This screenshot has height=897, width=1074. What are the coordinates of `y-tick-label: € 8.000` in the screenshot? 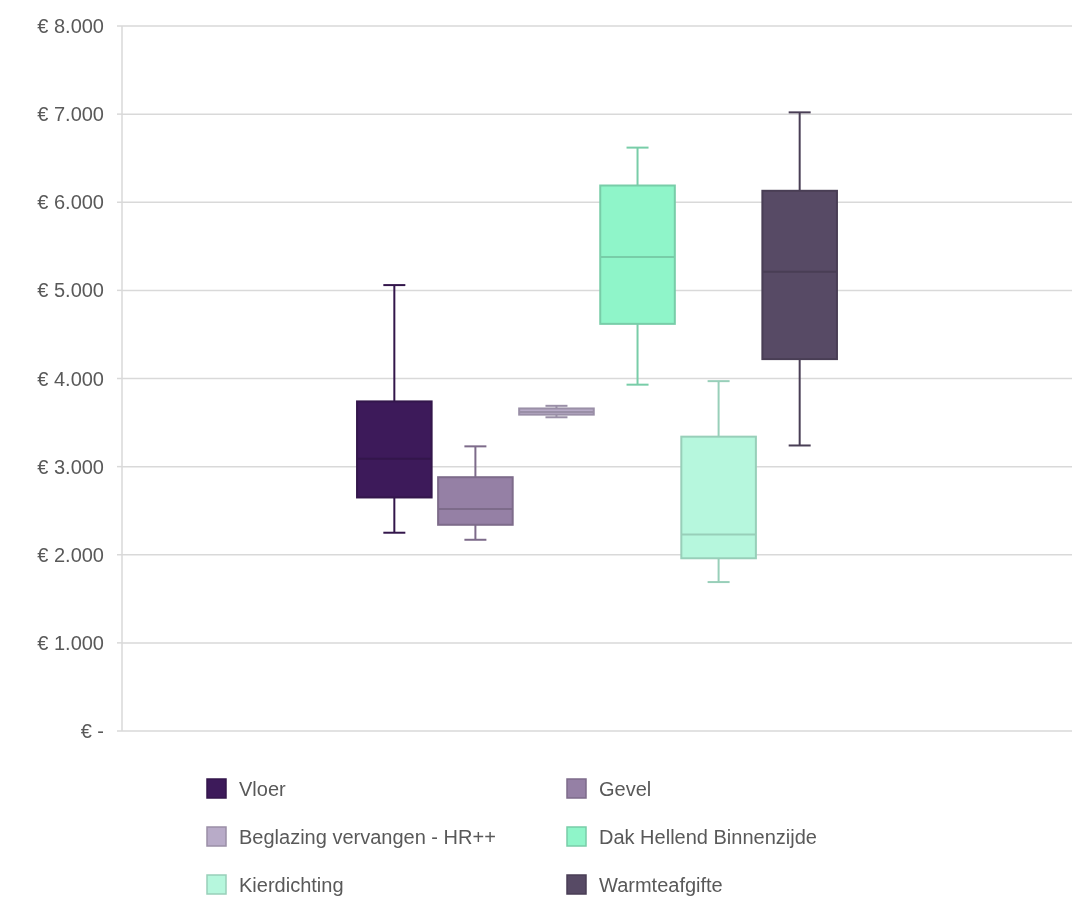 It's located at (70, 26).